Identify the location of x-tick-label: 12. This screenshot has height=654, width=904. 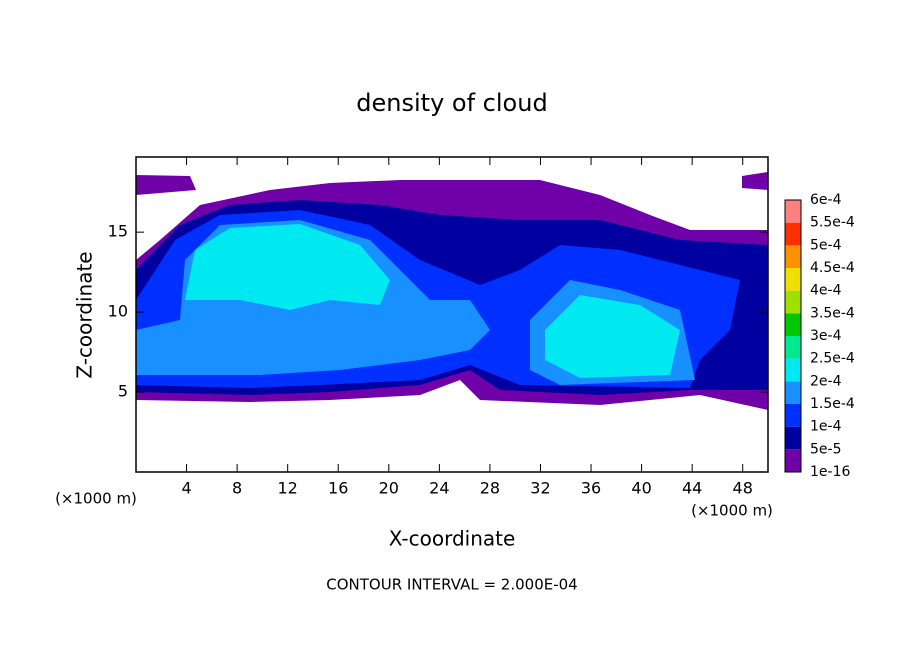
(288, 488).